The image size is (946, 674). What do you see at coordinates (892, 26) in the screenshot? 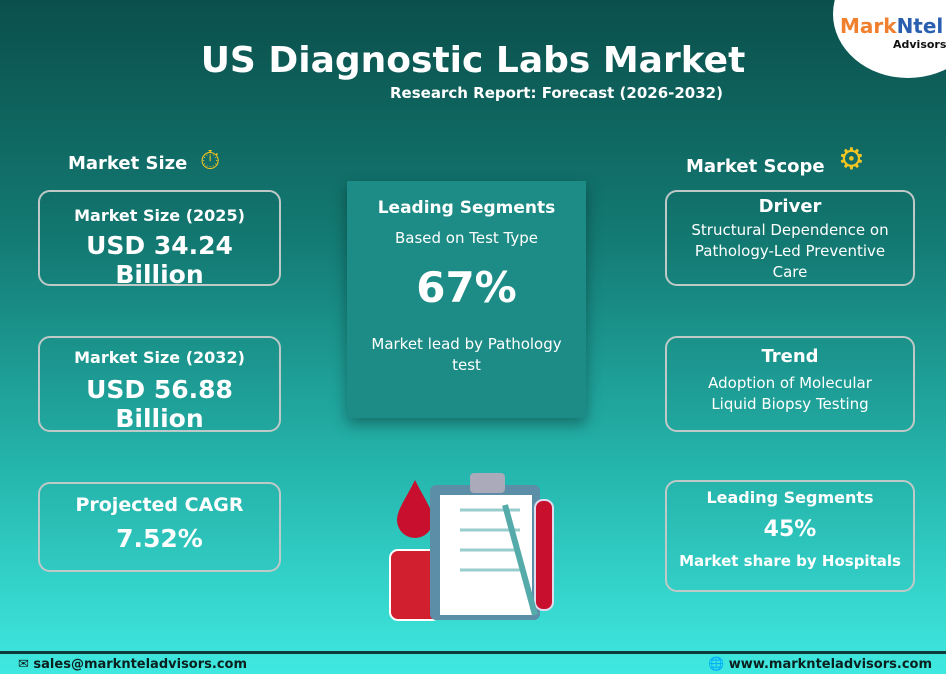
I see `logo: MarkNtel` at bounding box center [892, 26].